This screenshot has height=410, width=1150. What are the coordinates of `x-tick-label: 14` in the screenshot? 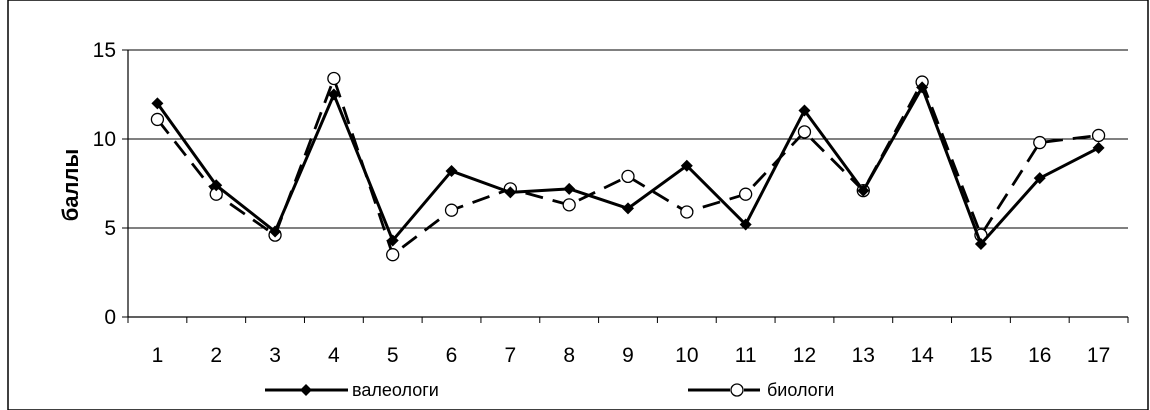 It's located at (922, 355).